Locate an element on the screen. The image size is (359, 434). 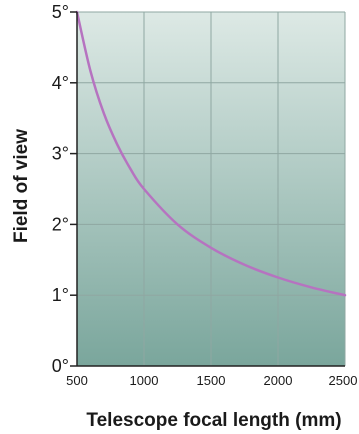
y-tick-label: 1° is located at coordinates (60, 295).